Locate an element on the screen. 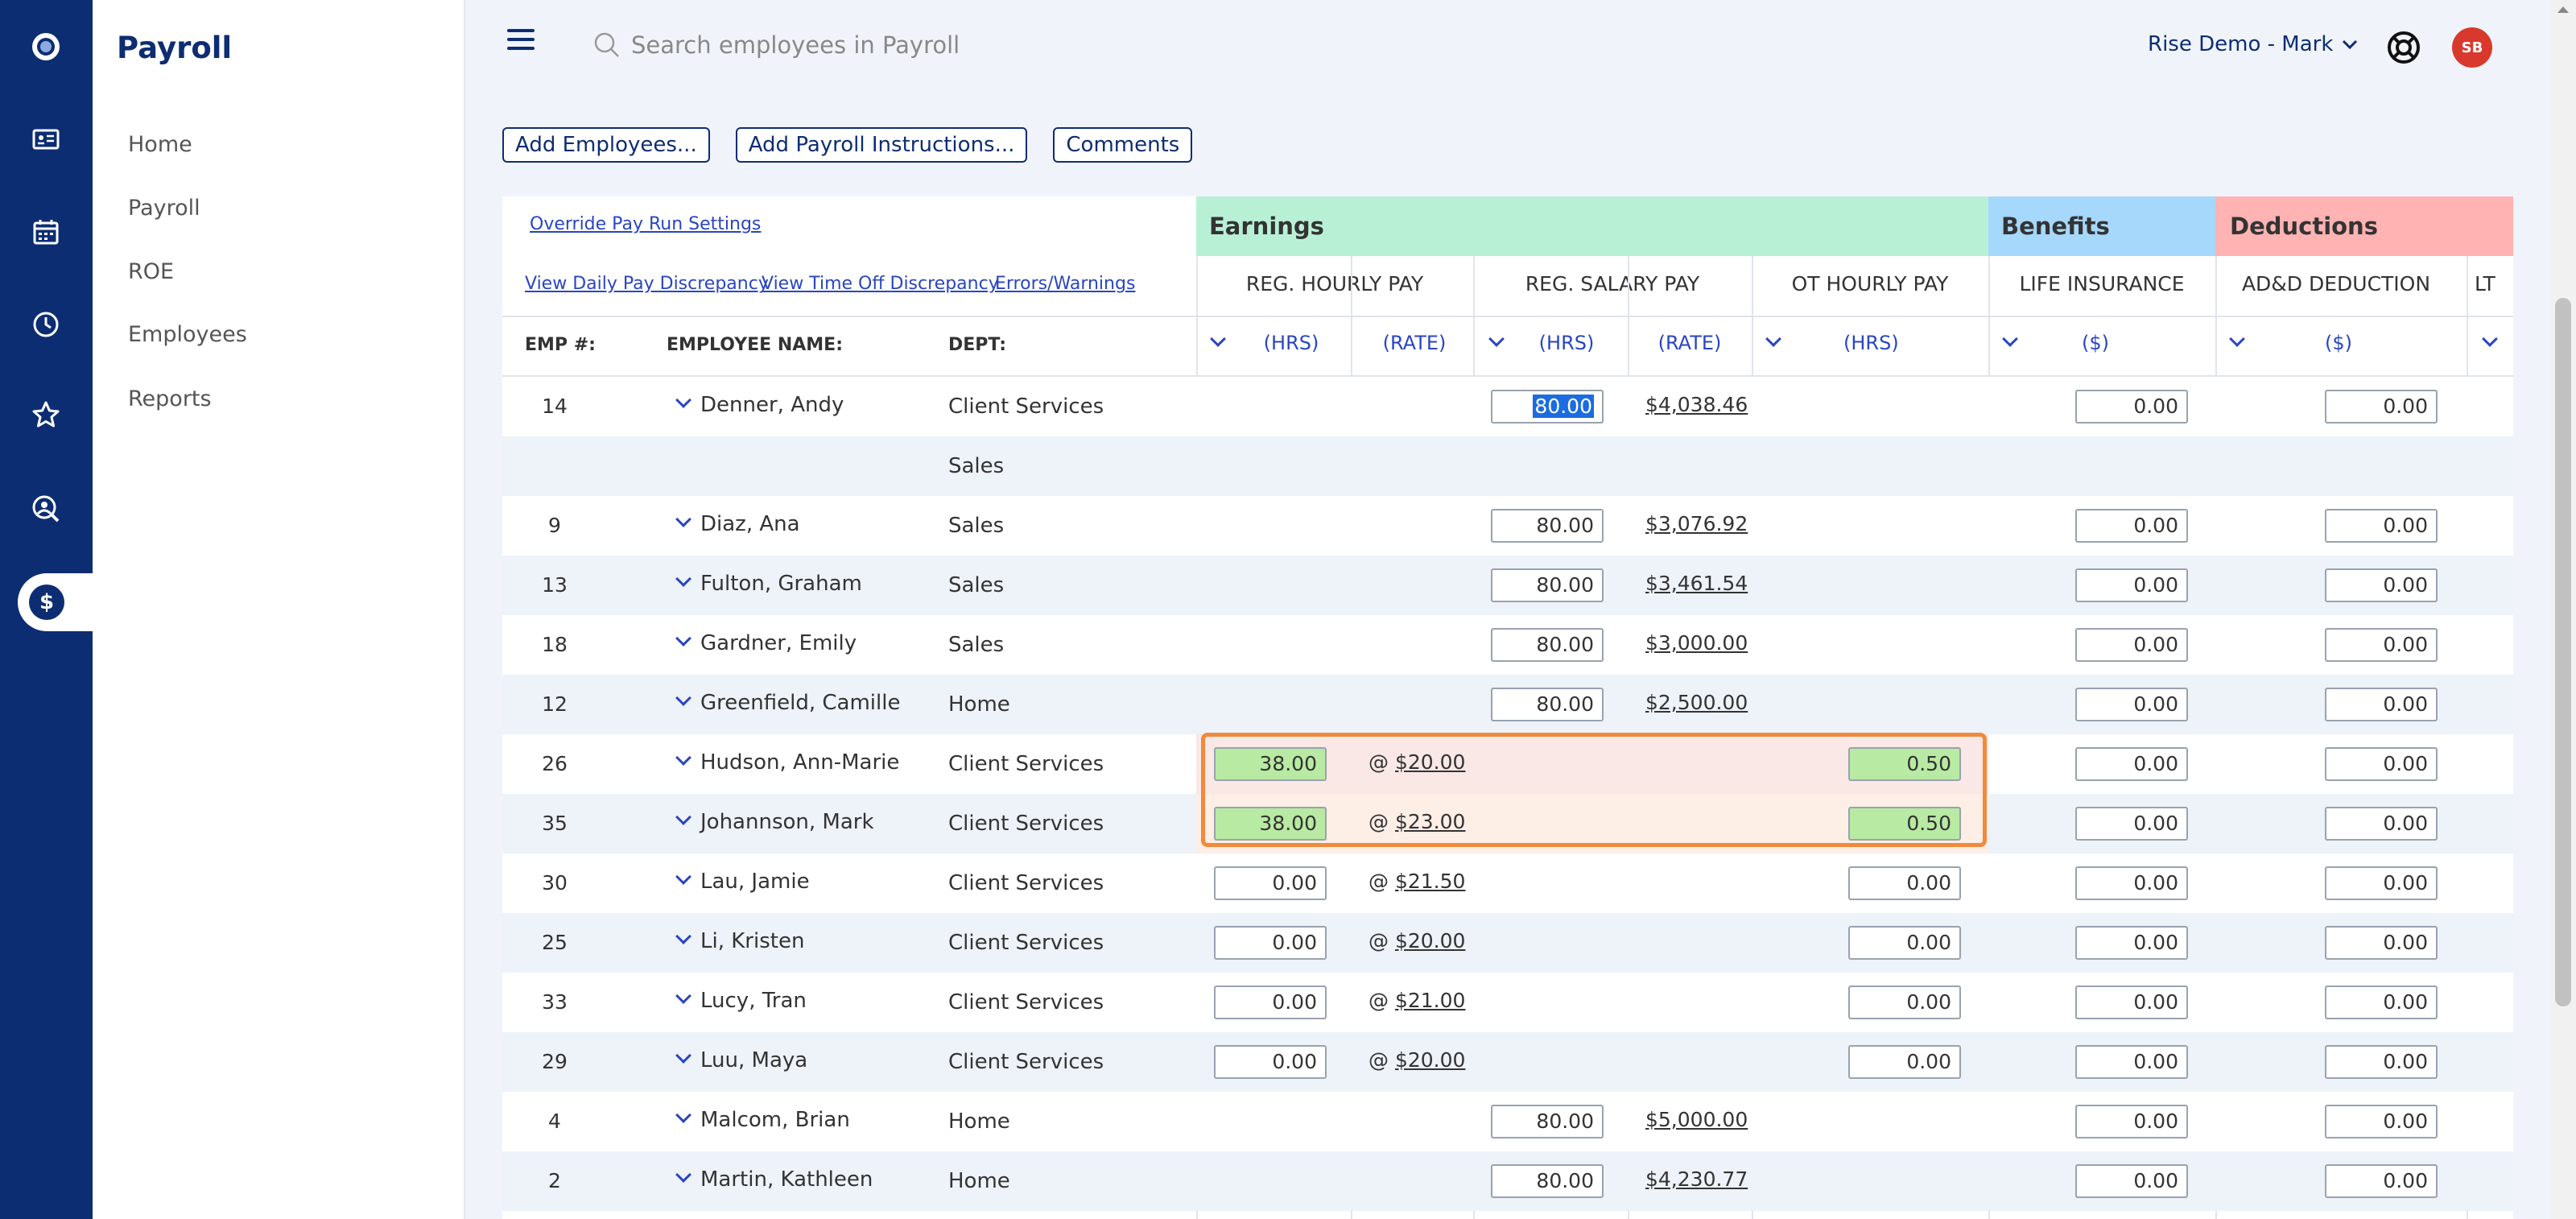 The height and width of the screenshot is (1219, 2576). scrollbar-thumb is located at coordinates (2563, 652).